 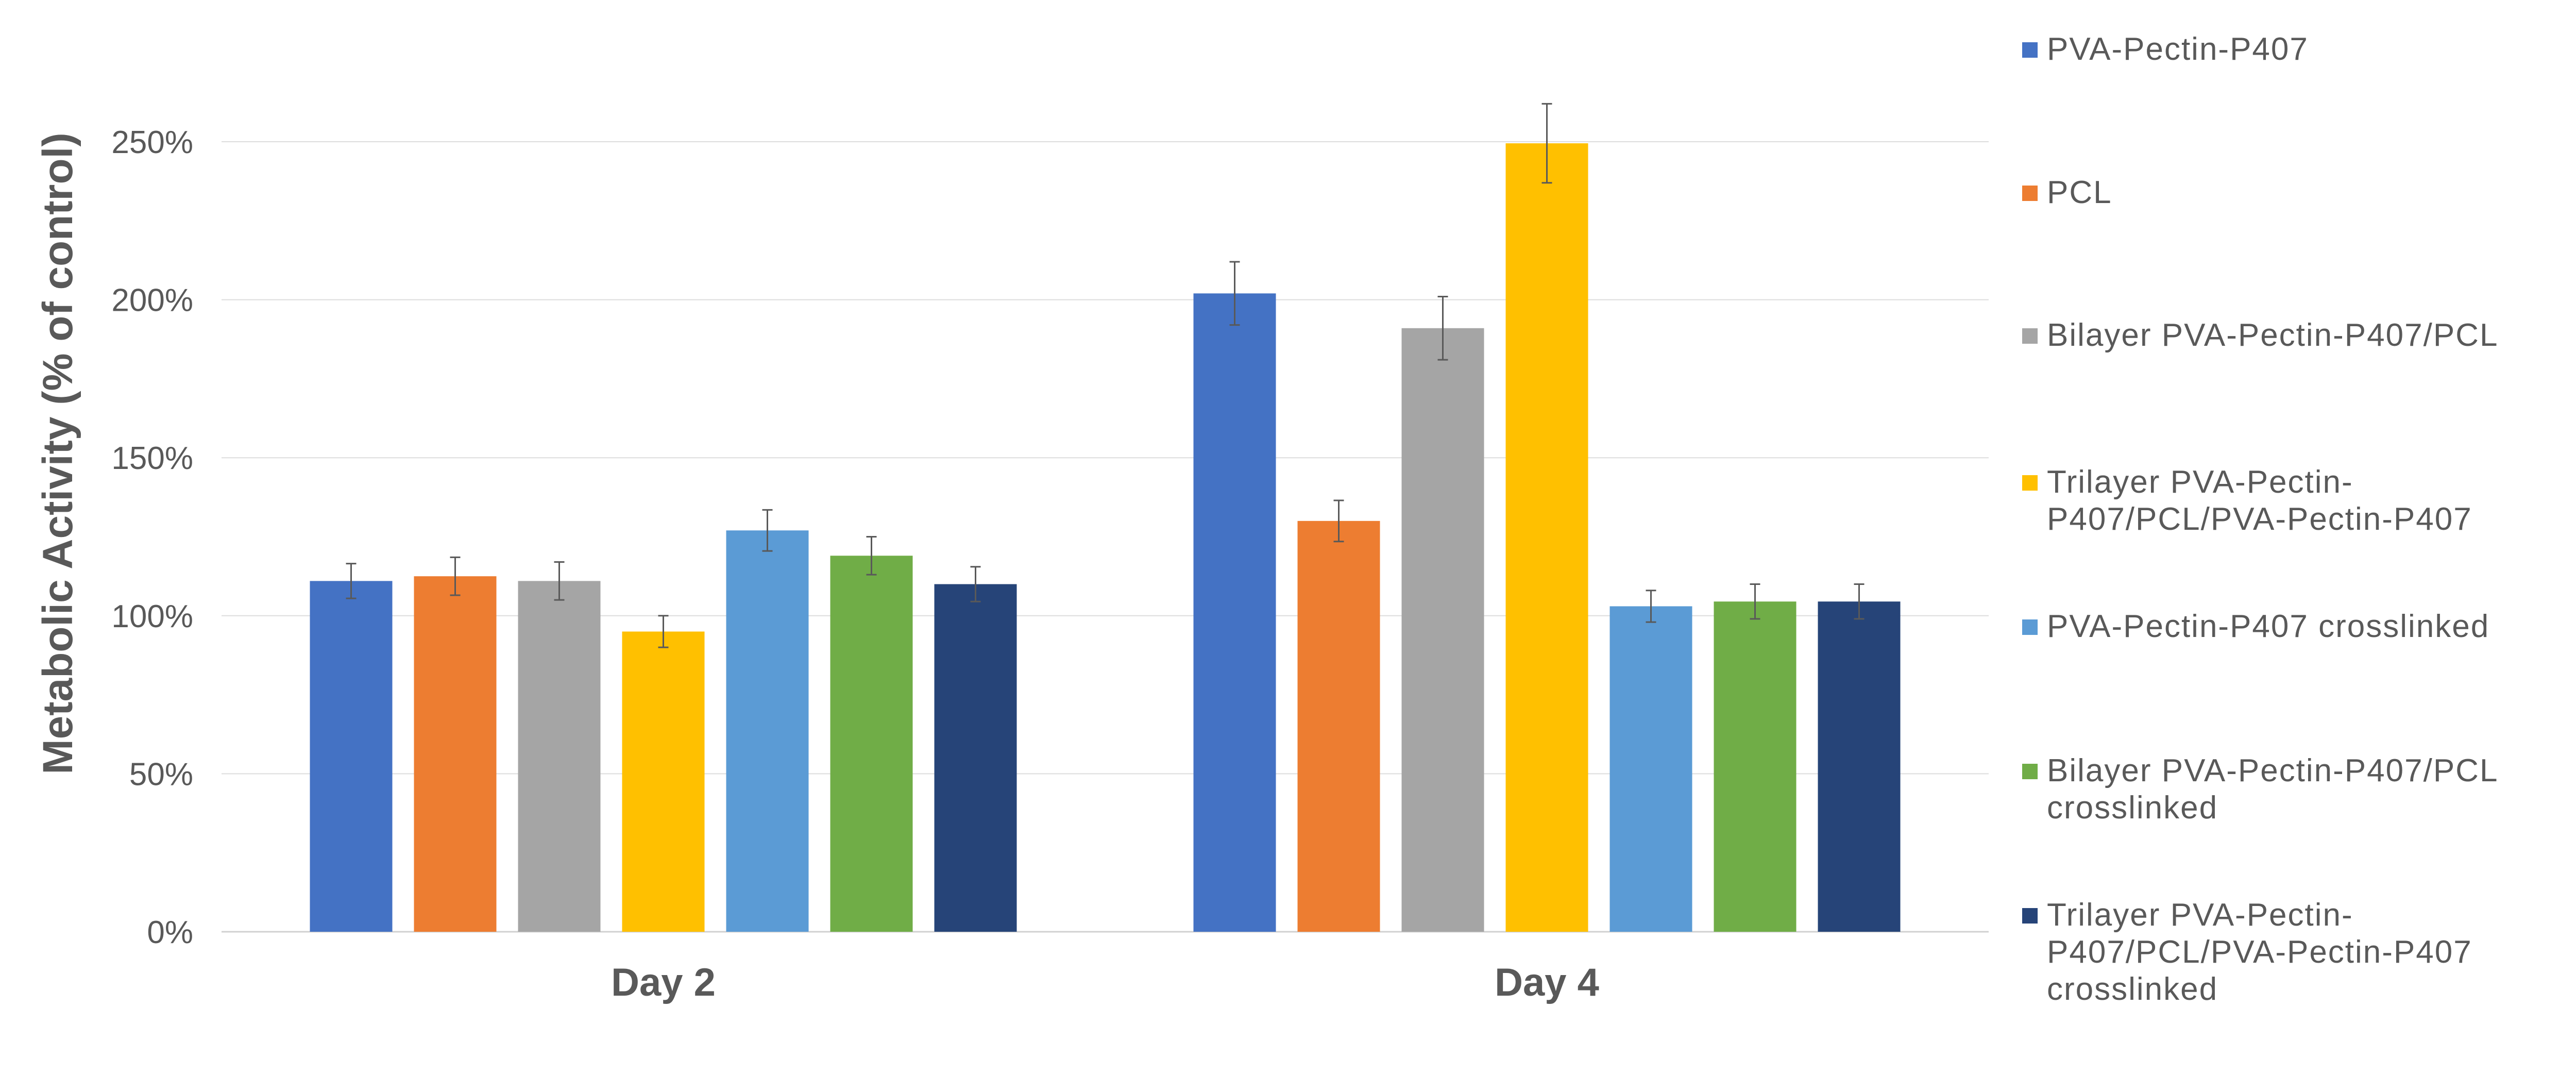 I want to click on x-category-labels: Day 2 Day 4, so click(x=1105, y=982).